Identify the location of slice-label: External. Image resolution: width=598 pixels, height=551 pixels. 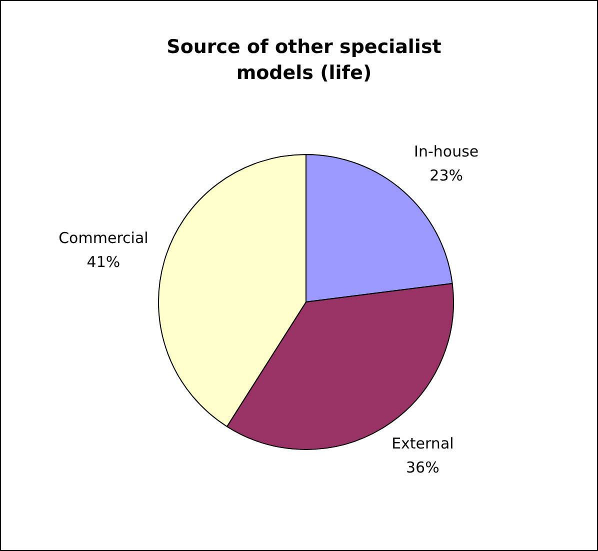
(423, 443).